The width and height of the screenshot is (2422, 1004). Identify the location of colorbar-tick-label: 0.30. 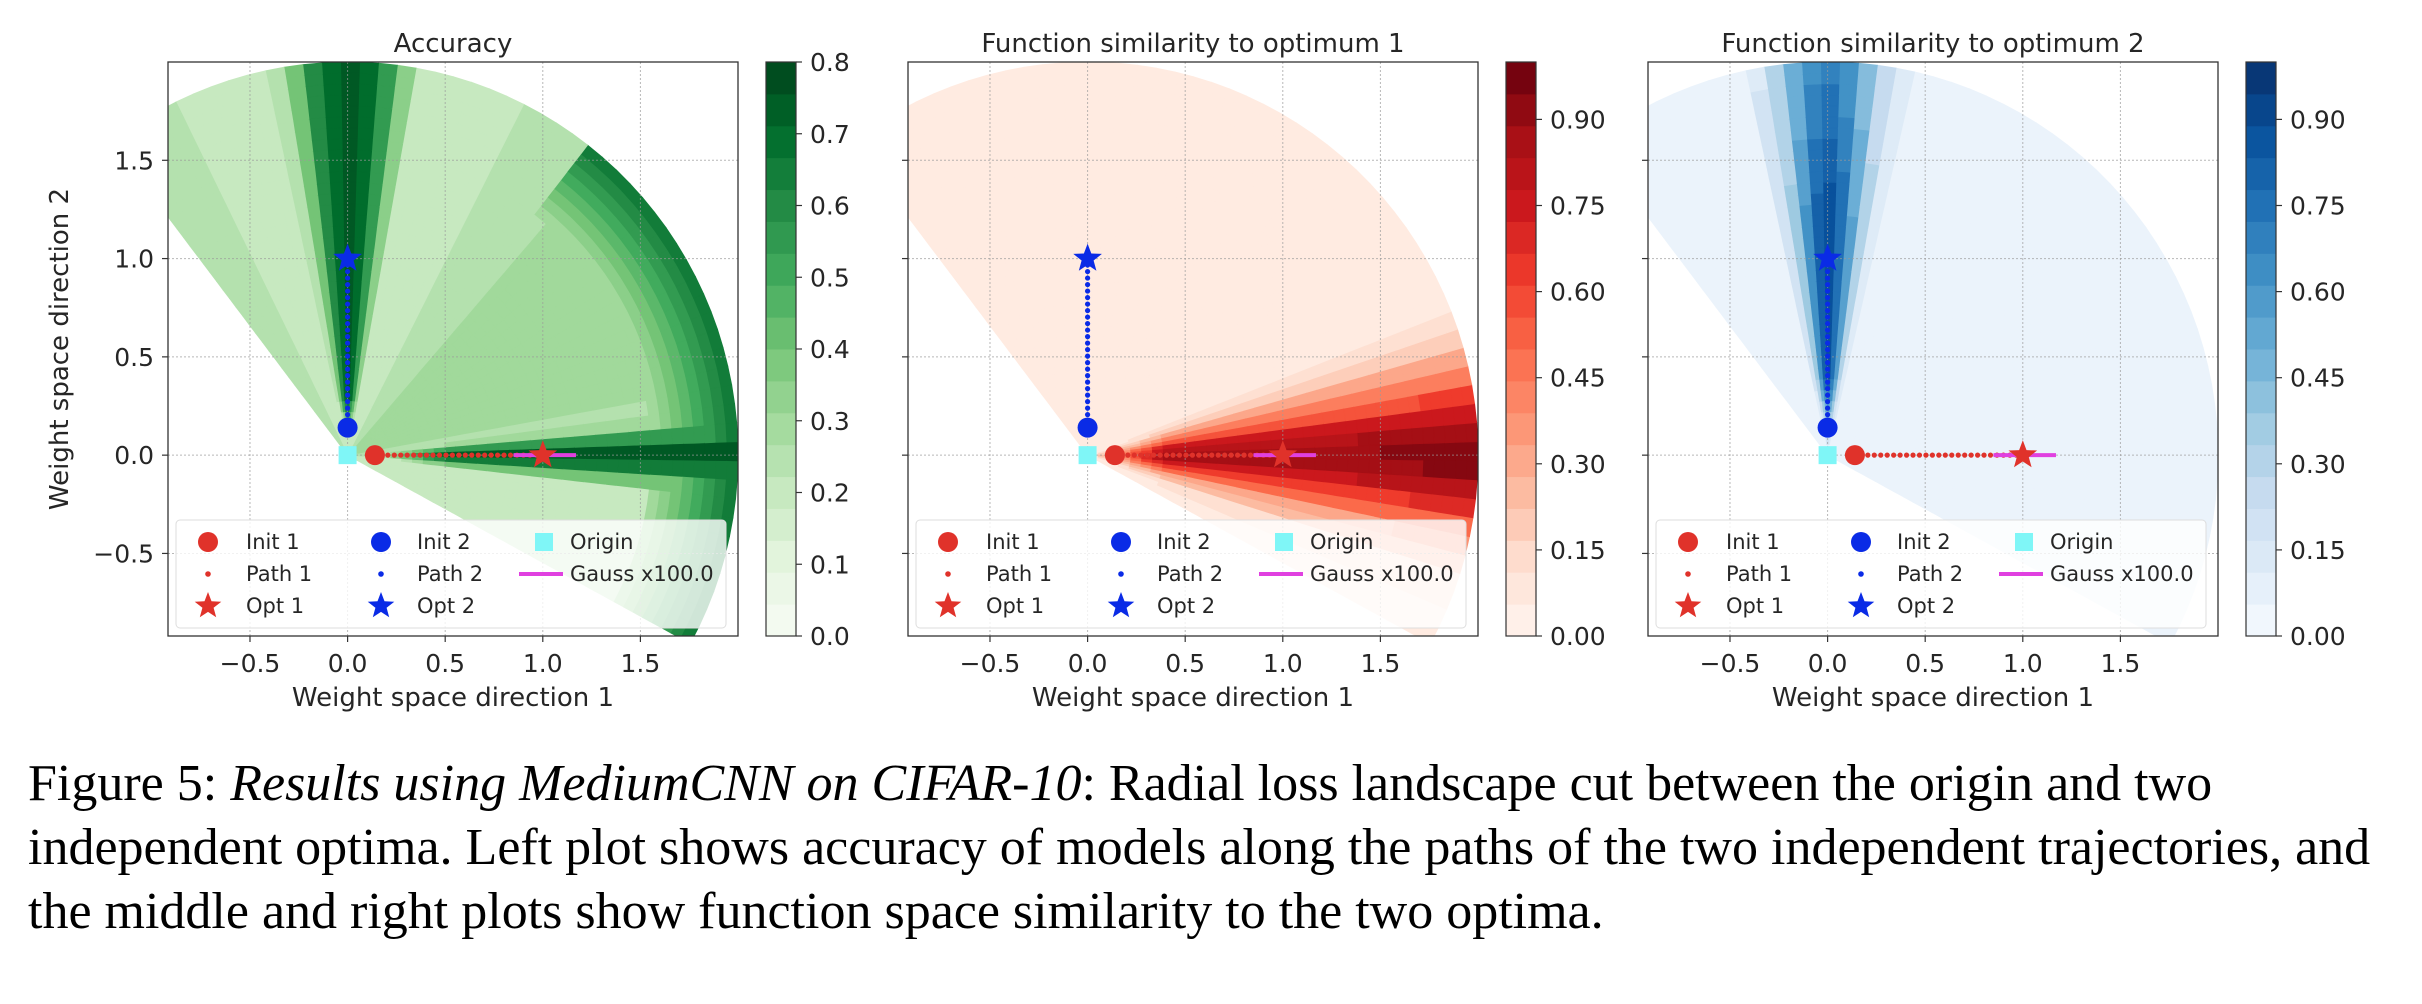
(2318, 464).